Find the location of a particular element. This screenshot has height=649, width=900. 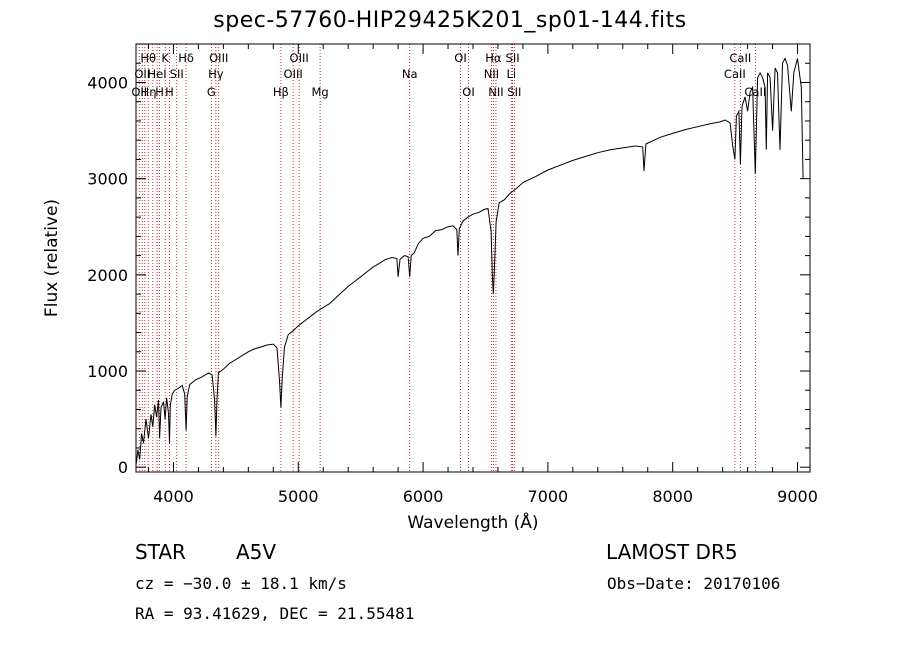

y-tick-label: 4000 is located at coordinates (107, 82).